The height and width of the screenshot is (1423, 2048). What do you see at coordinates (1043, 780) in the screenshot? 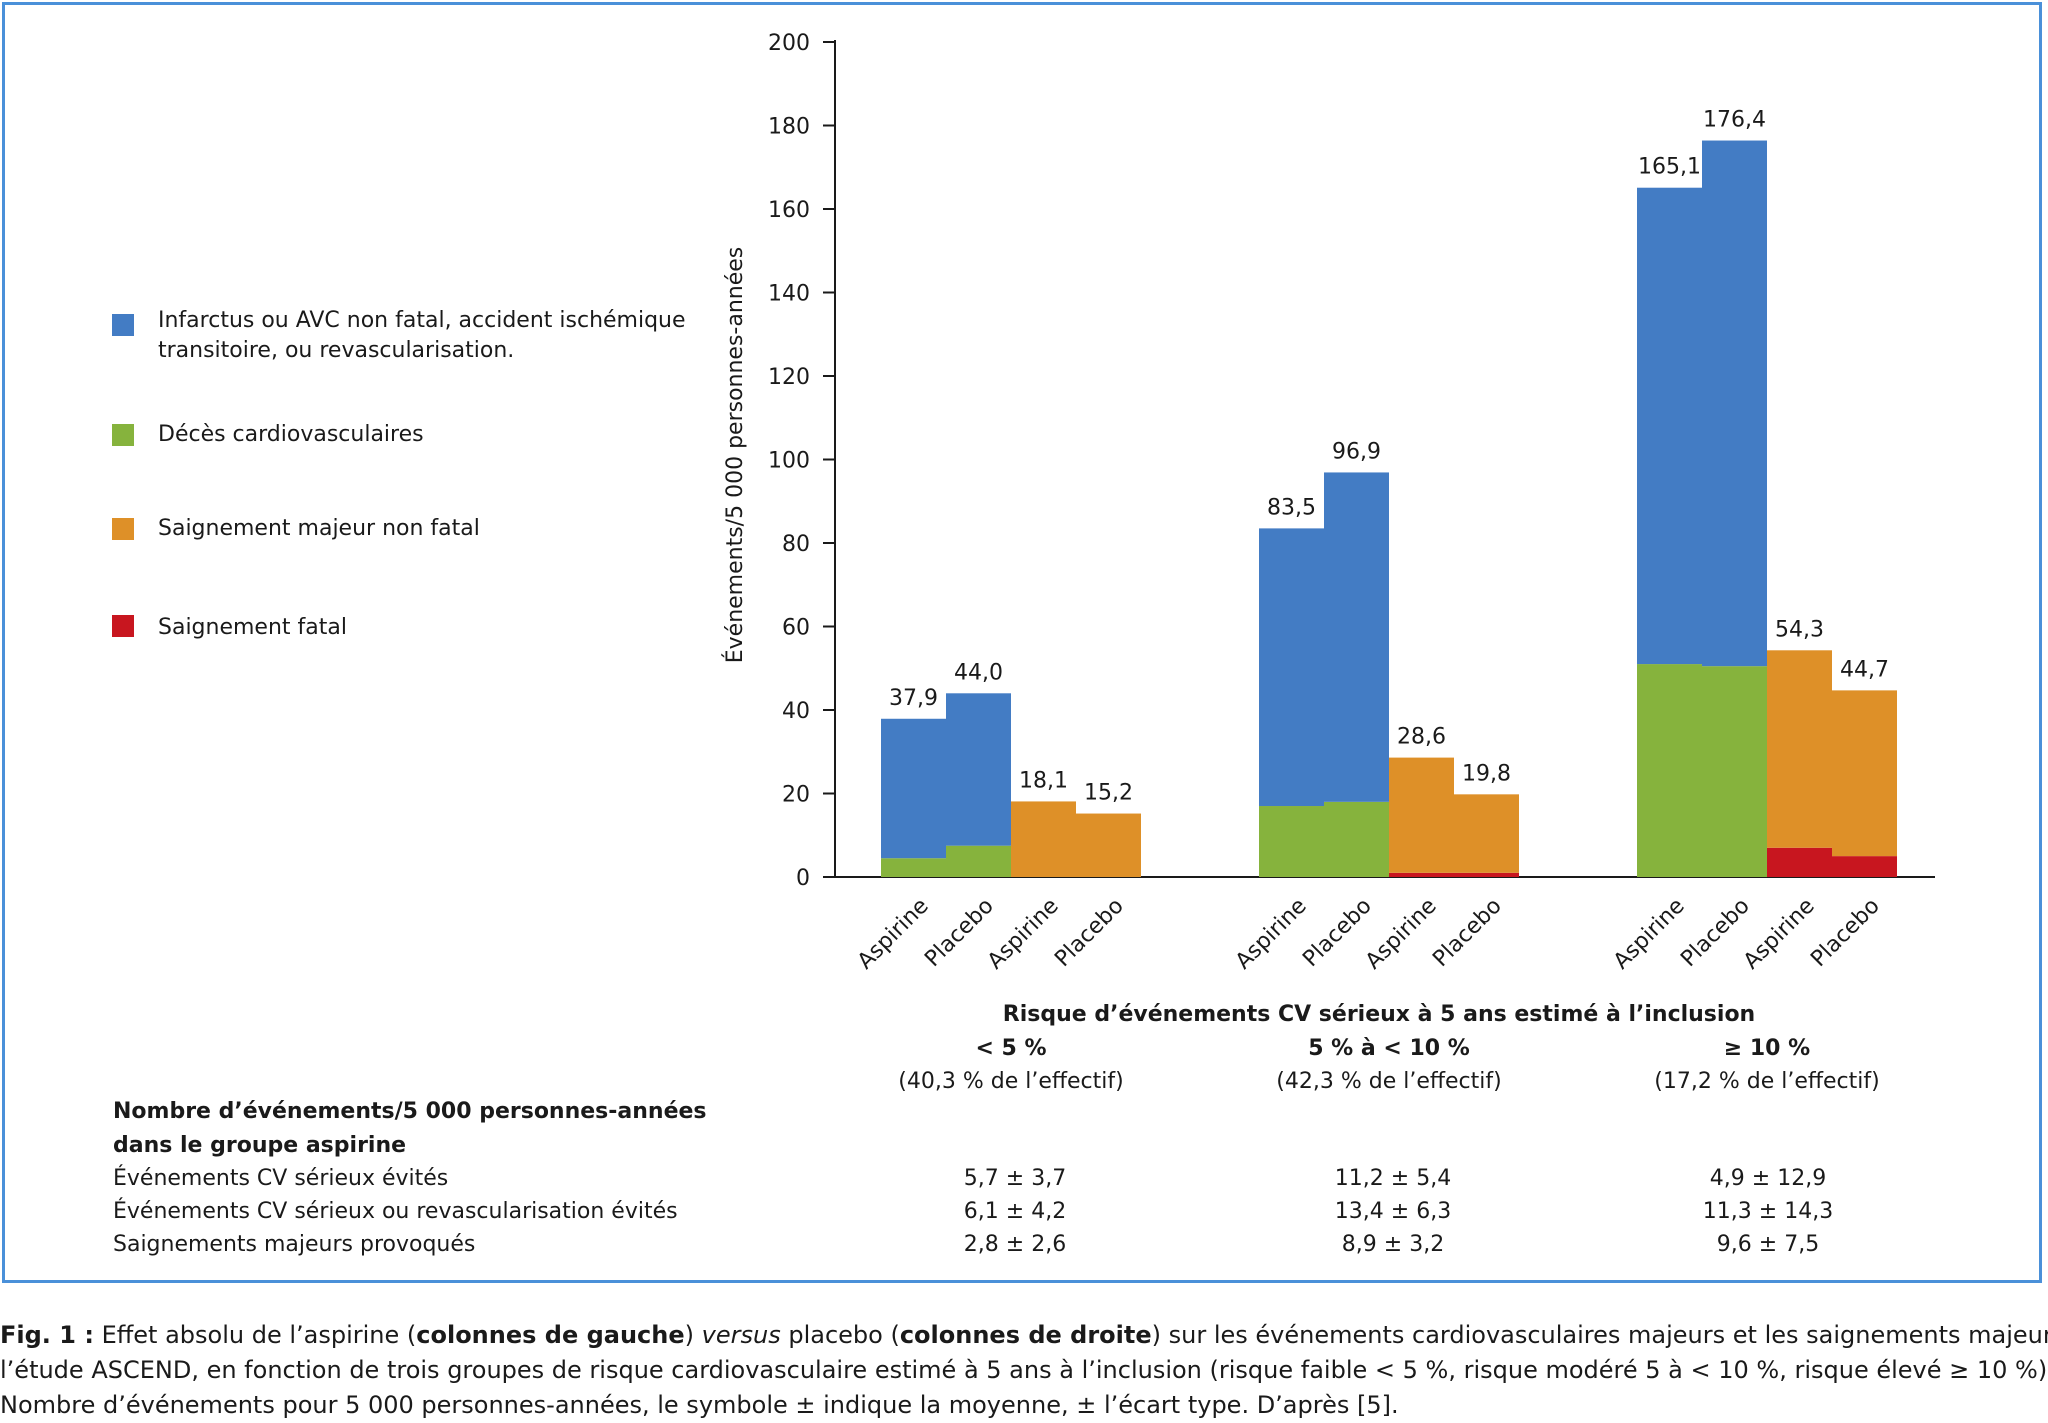
I see `bar-value-label: 18,1` at bounding box center [1043, 780].